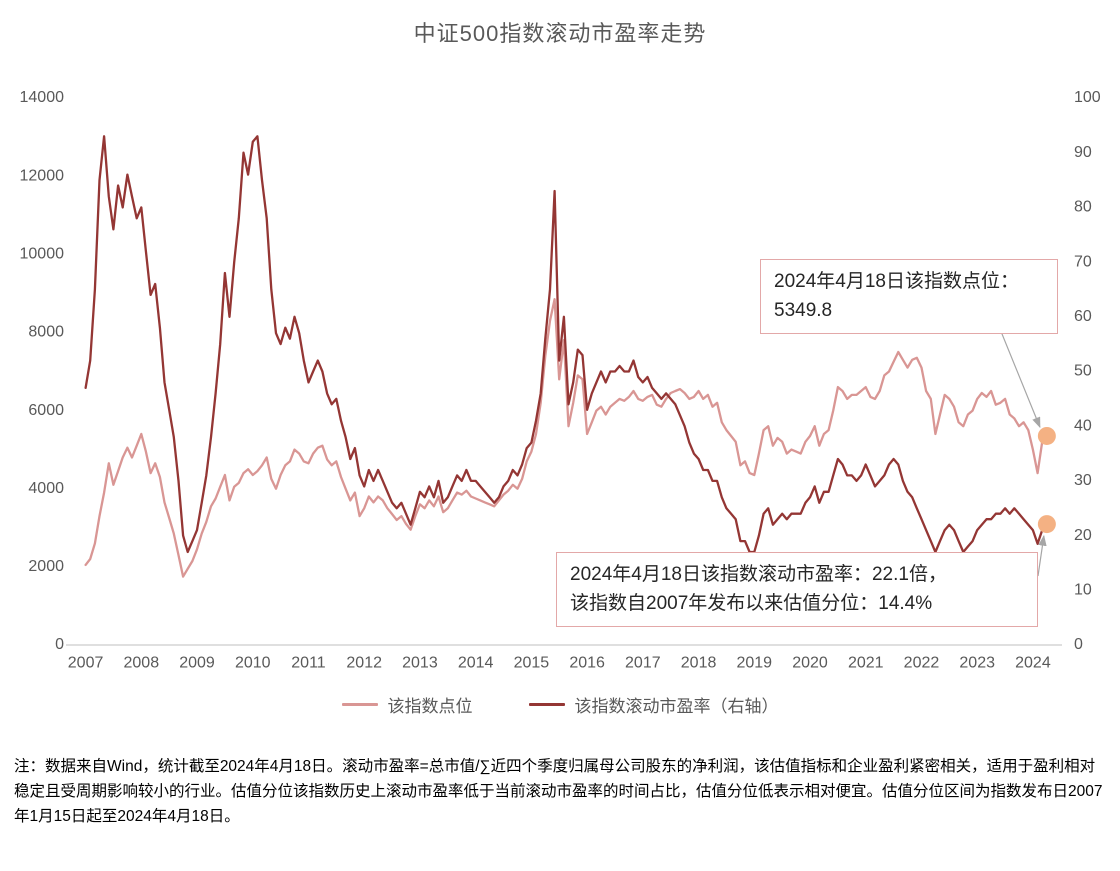 The width and height of the screenshot is (1120, 871). What do you see at coordinates (758, 574) in the screenshot?
I see `annotation-pe-line1: 2024年4月18日该指数滚动市盈率：22.1倍，` at bounding box center [758, 574].